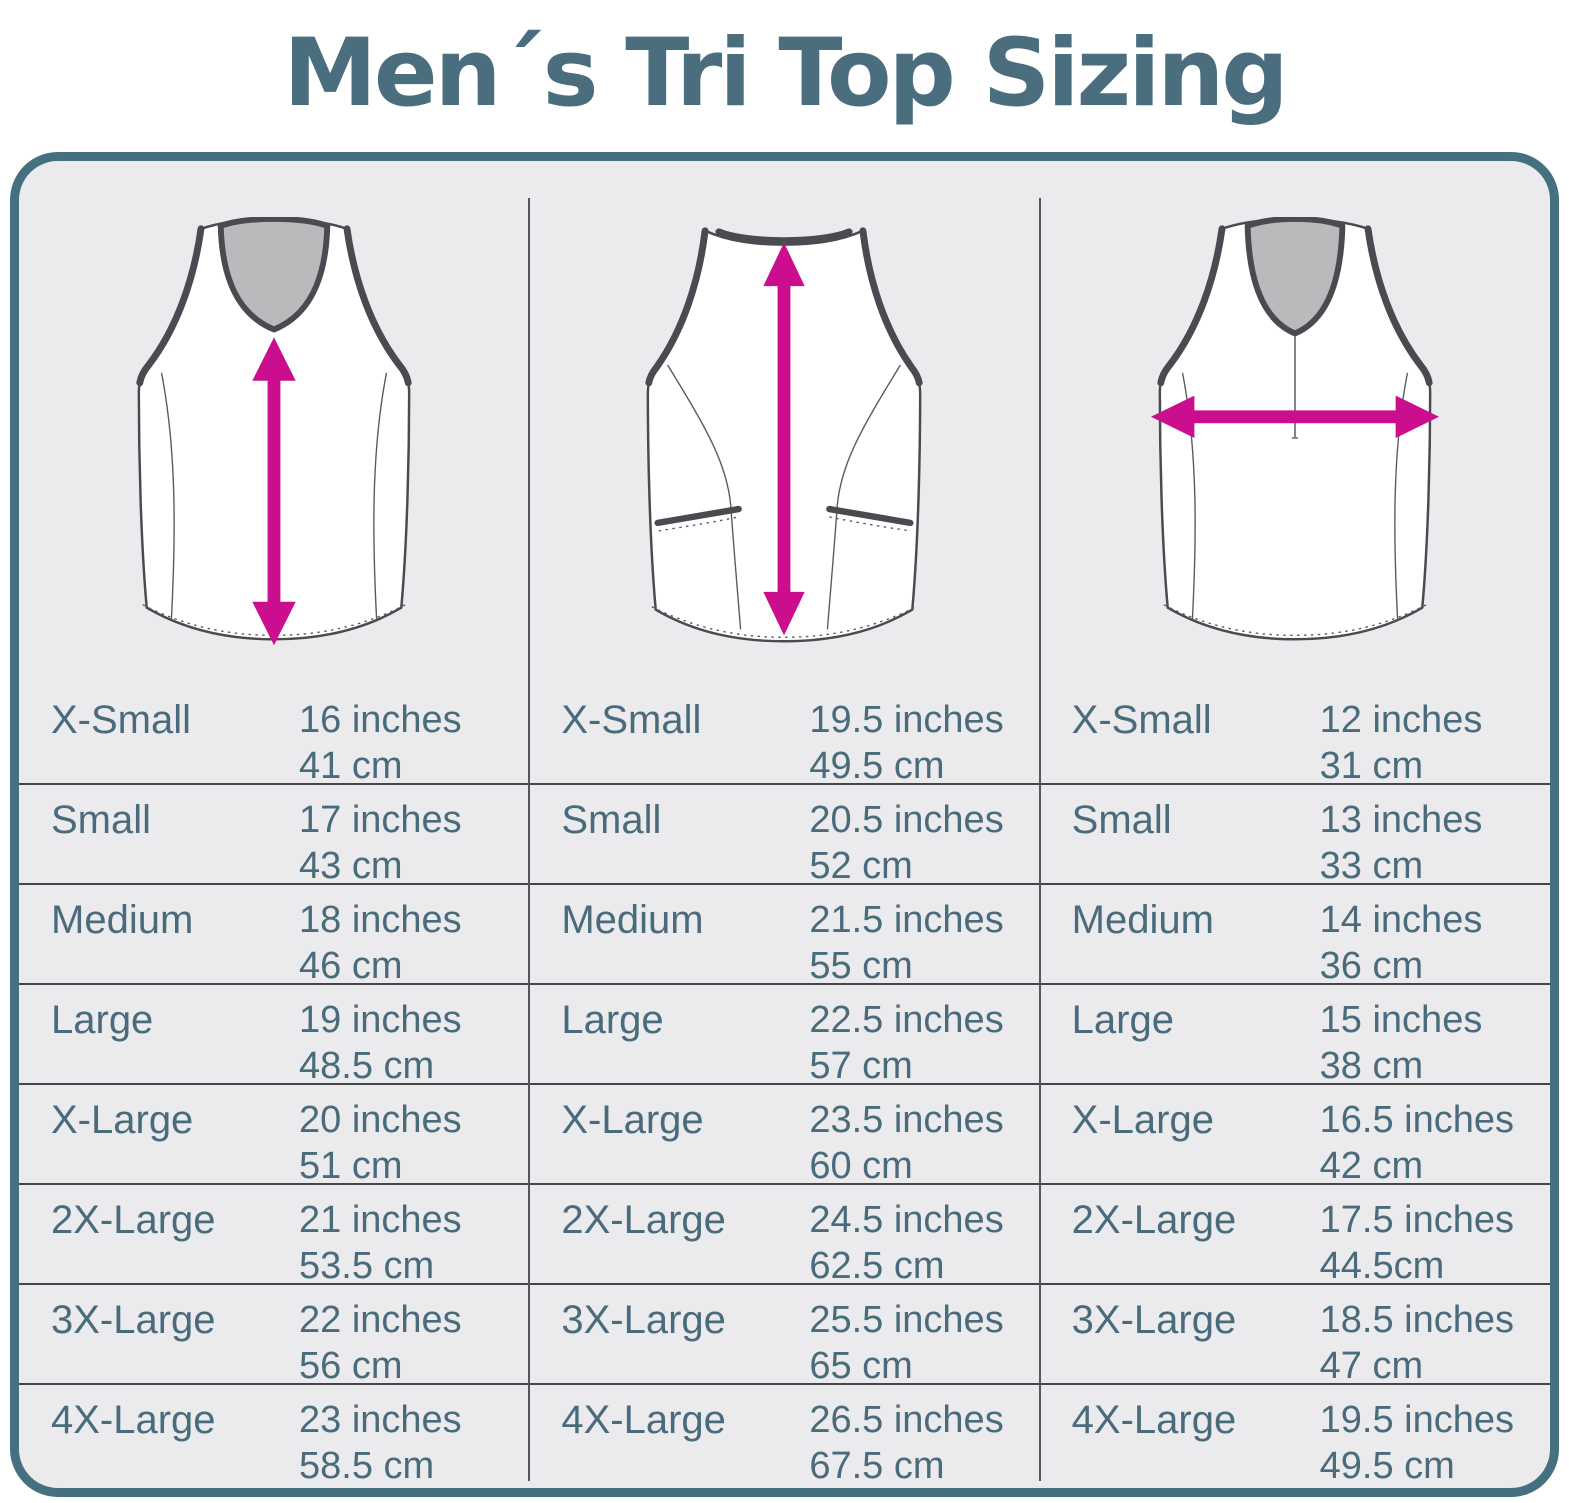  I want to click on cm-value: 43 cm, so click(351, 866).